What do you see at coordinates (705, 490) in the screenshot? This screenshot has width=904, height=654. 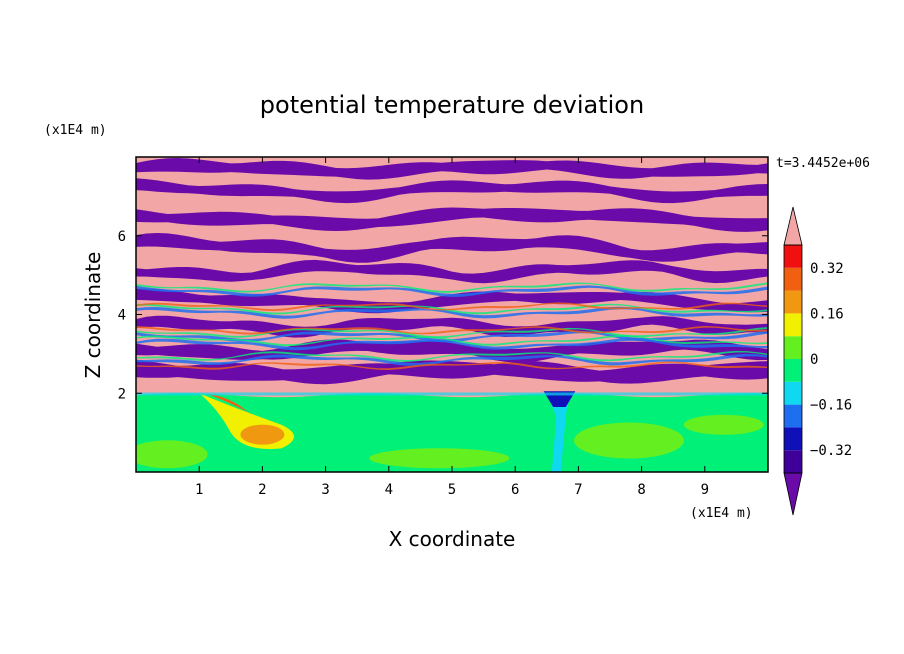 I see `x-tick-label: 9` at bounding box center [705, 490].